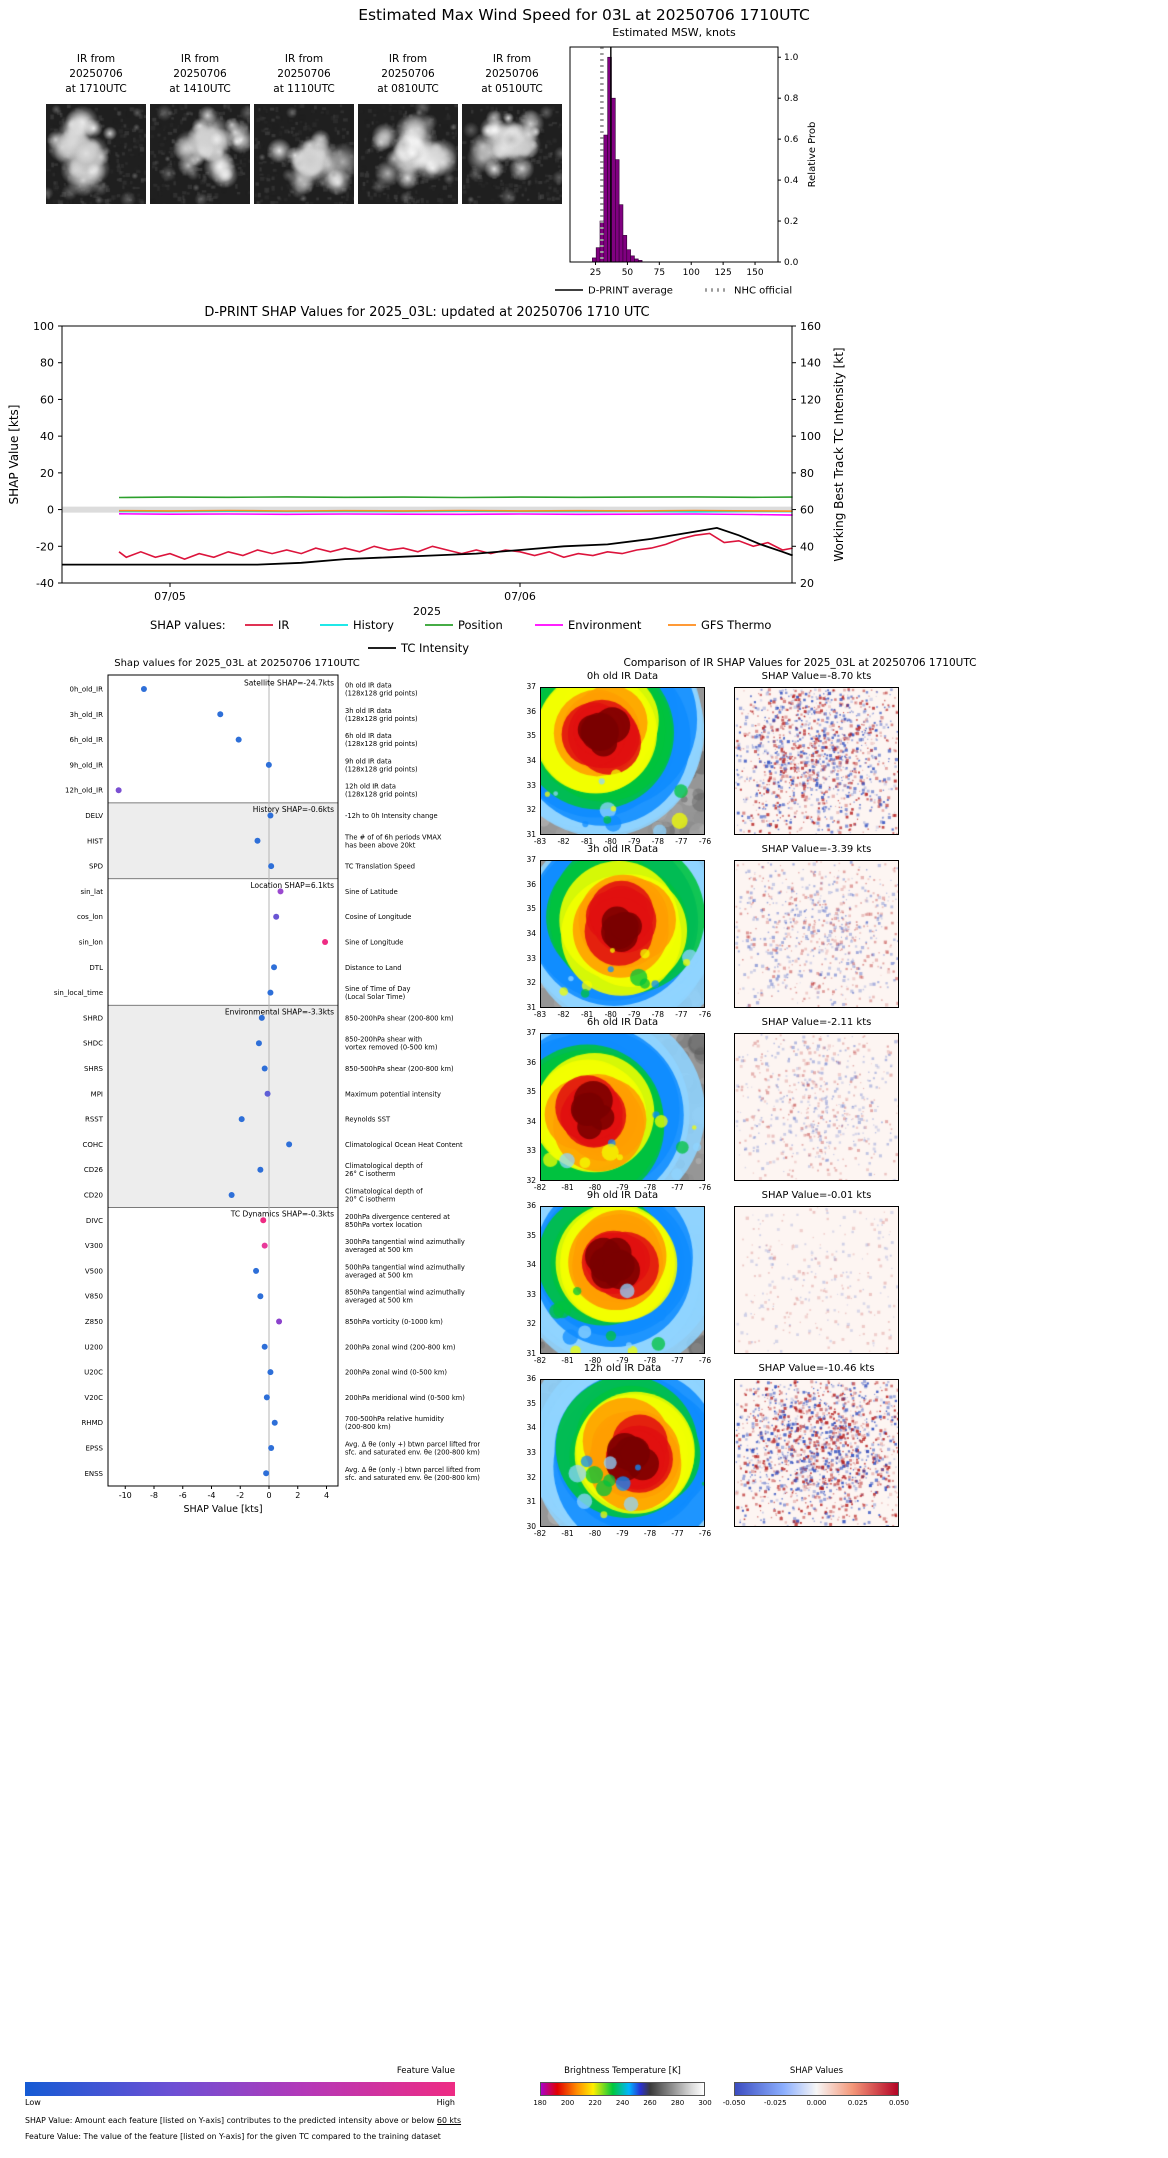  What do you see at coordinates (377, 989) in the screenshot?
I see `feature-desc: Sine of Time of Day` at bounding box center [377, 989].